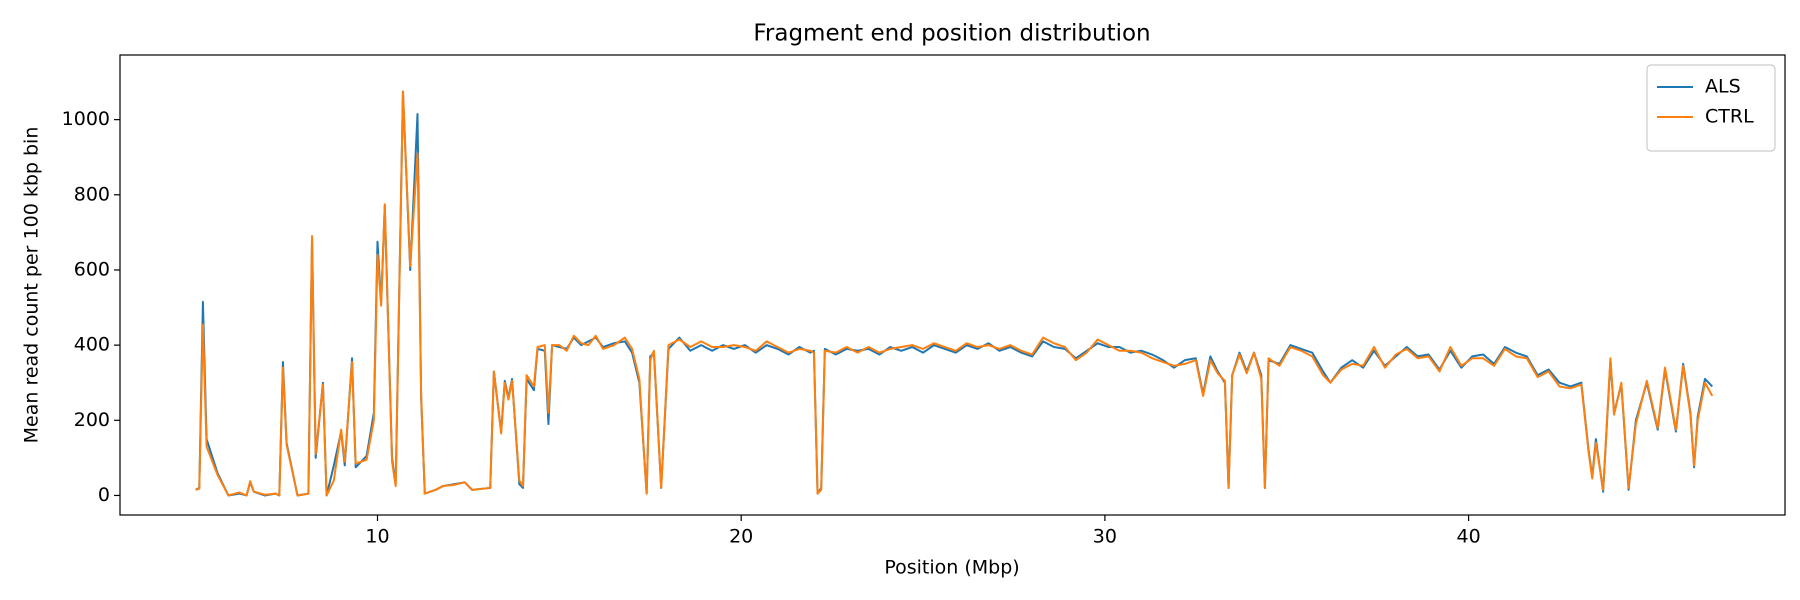 The width and height of the screenshot is (1800, 600). Describe the element at coordinates (741, 537) in the screenshot. I see `x-tick-label: 20` at that location.